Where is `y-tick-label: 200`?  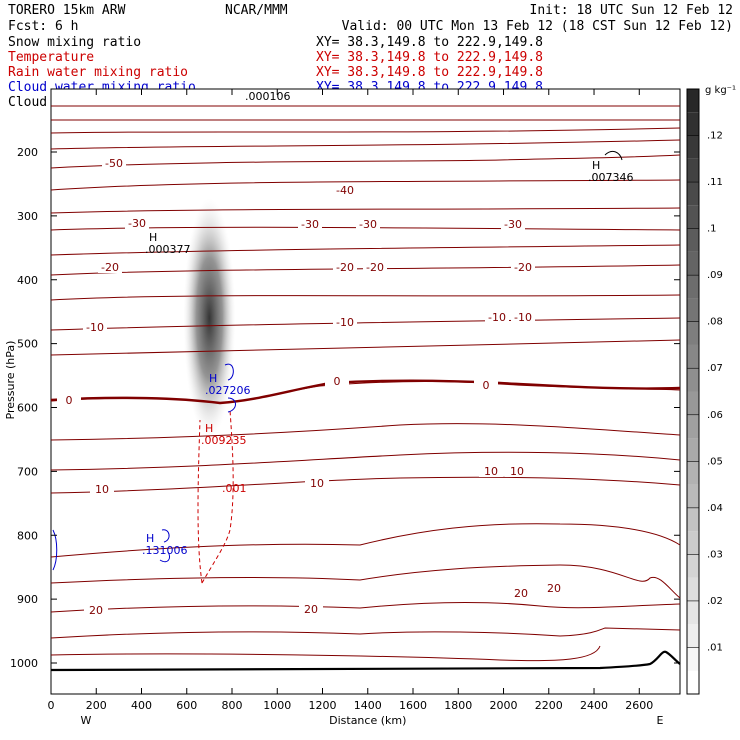
y-tick-label: 200 is located at coordinates (27, 152).